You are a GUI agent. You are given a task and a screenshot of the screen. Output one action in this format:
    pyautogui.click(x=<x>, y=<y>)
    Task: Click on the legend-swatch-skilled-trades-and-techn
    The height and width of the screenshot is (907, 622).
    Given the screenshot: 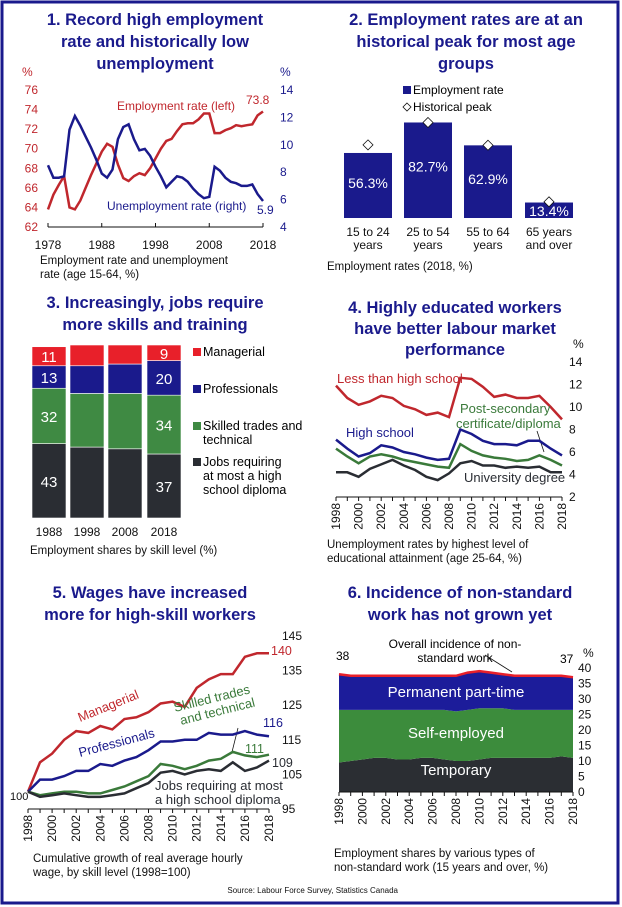 What is the action you would take?
    pyautogui.click(x=197, y=426)
    